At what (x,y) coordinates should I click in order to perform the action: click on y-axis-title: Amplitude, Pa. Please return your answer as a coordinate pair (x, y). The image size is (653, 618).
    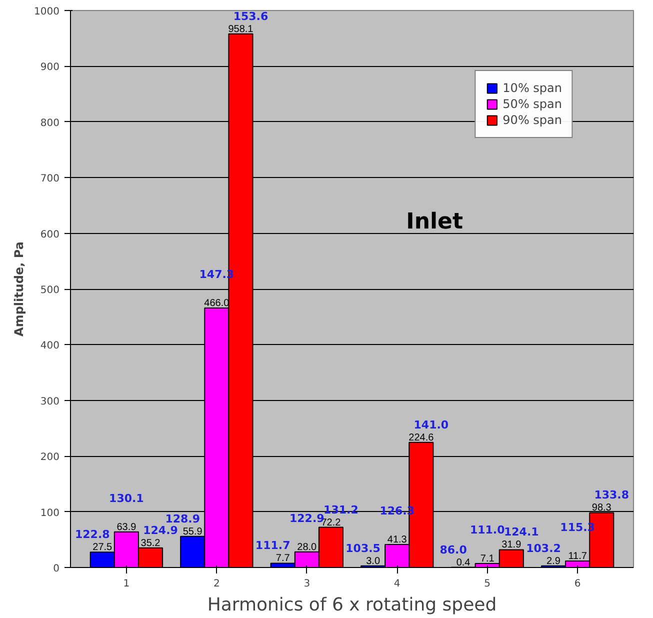
    Looking at the image, I should click on (19, 289).